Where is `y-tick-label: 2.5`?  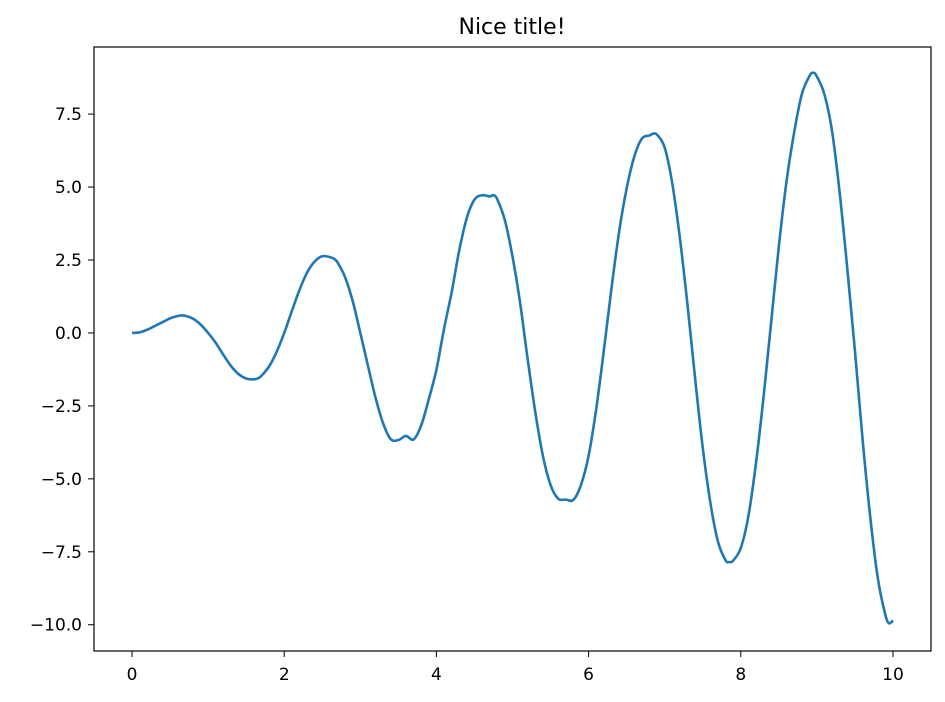
y-tick-label: 2.5 is located at coordinates (68, 261).